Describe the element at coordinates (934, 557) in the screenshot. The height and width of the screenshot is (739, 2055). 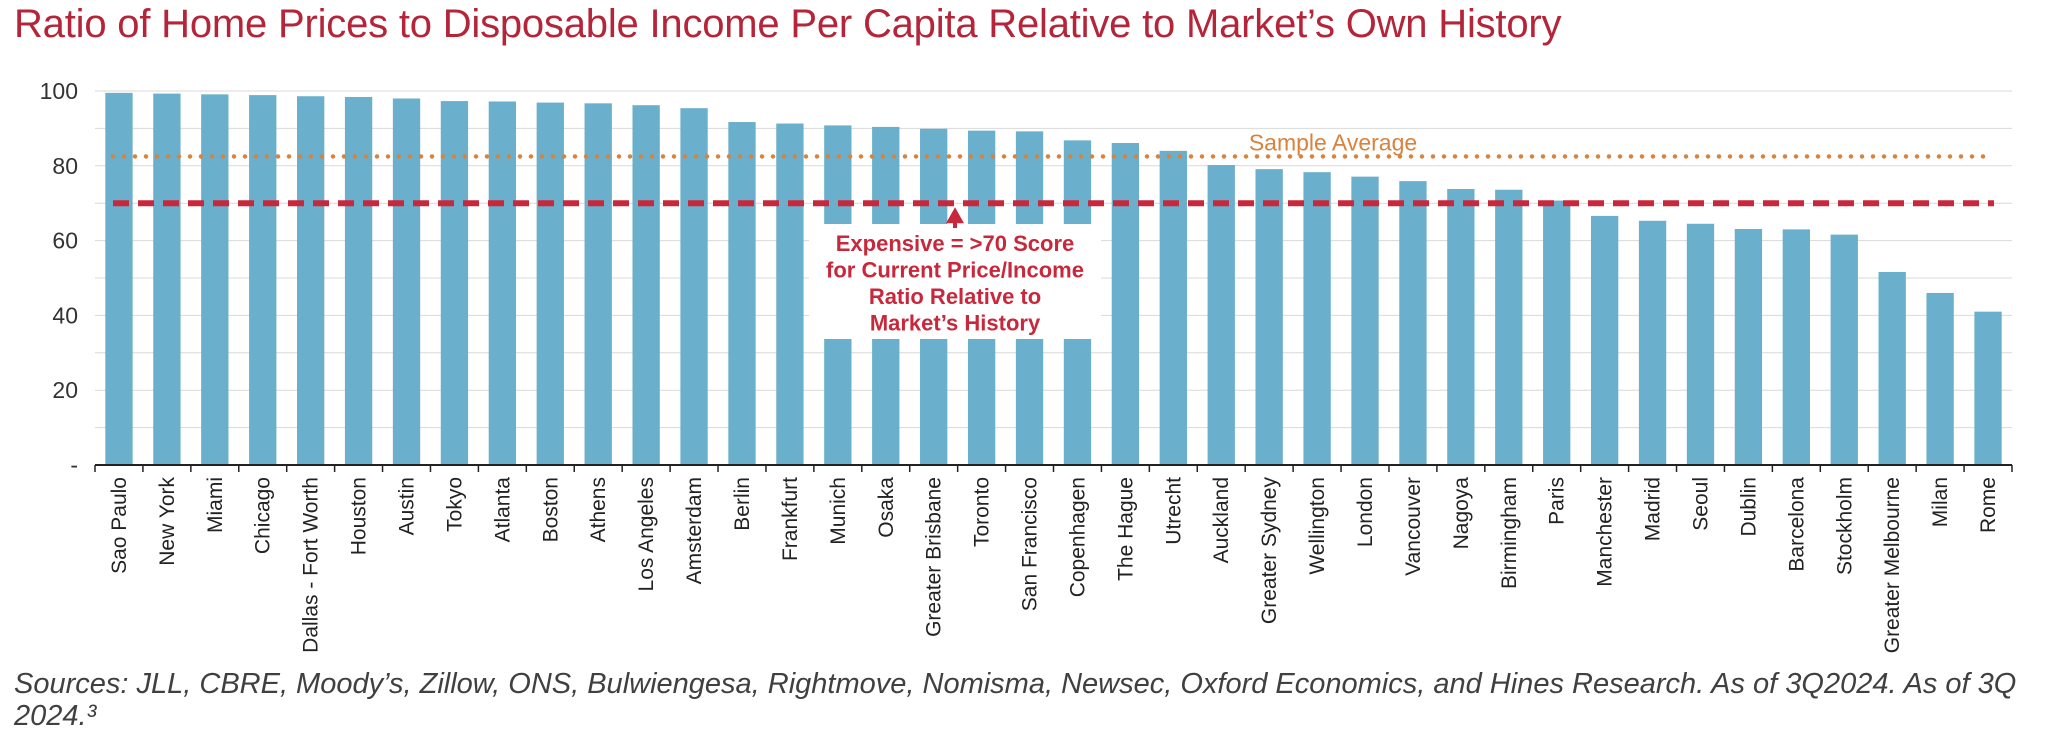
I see `category-label: Greater Brisbane` at that location.